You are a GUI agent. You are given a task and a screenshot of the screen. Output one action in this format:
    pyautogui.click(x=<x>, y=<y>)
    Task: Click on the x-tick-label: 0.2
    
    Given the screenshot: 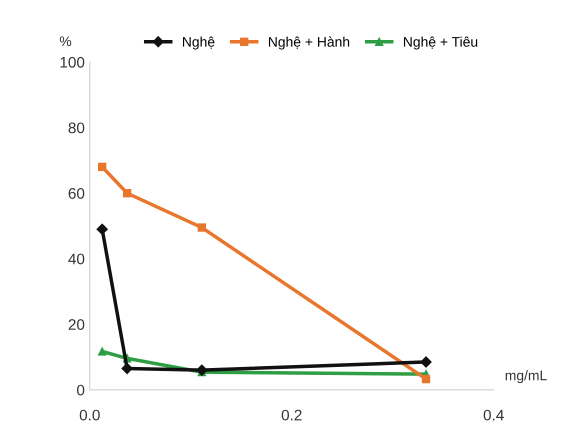 What is the action you would take?
    pyautogui.click(x=292, y=415)
    